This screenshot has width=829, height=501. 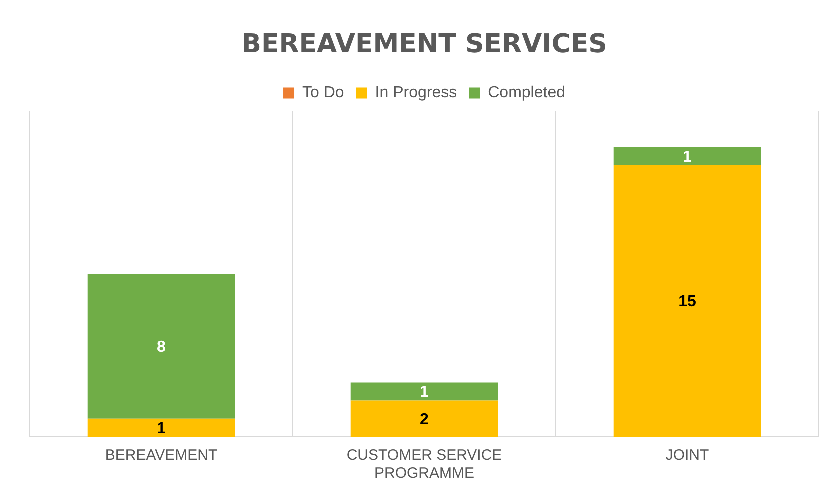 I want to click on data-label: 2, so click(x=425, y=419).